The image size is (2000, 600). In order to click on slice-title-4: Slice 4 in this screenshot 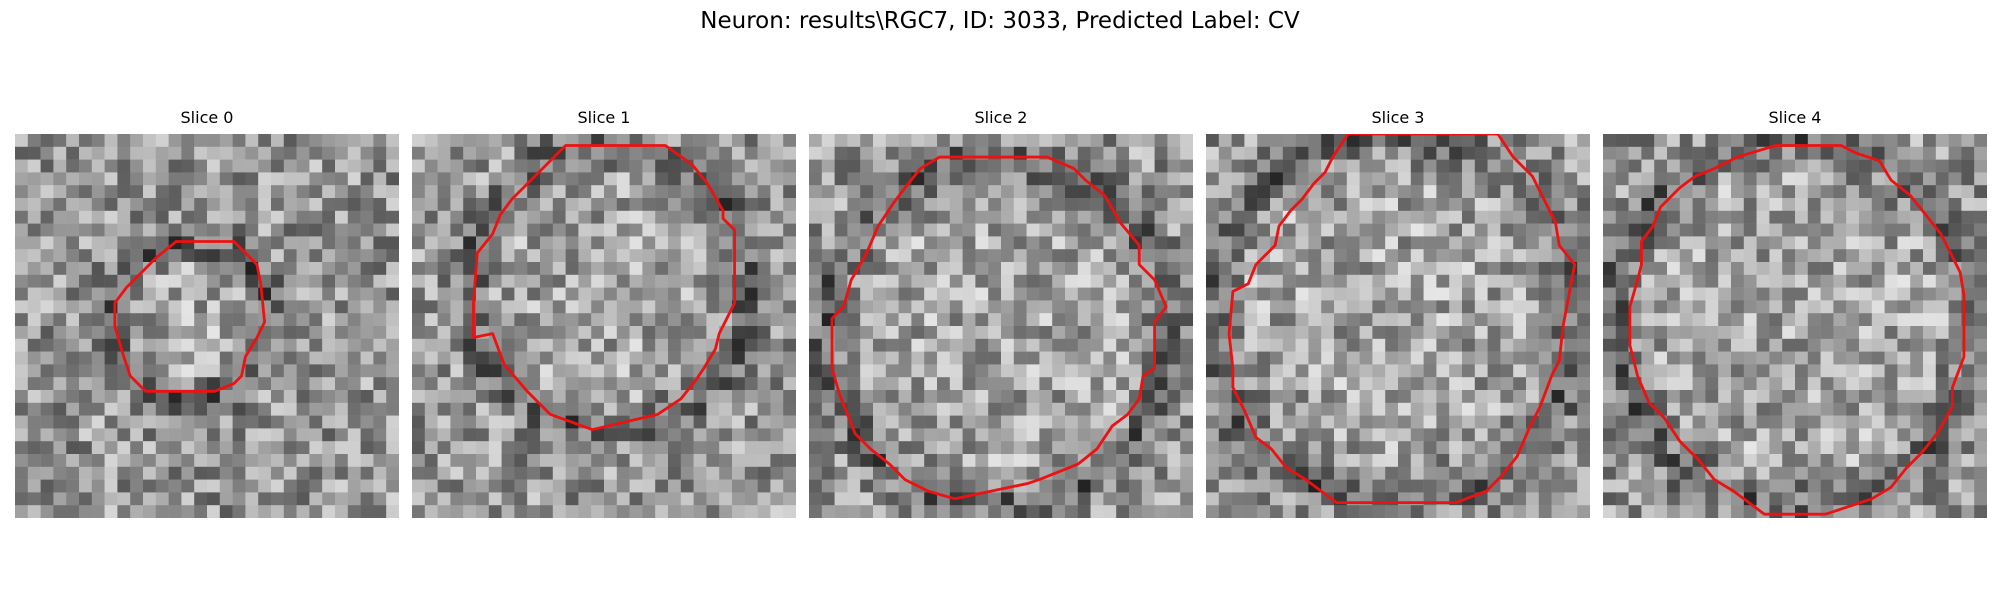, I will do `click(1795, 117)`.